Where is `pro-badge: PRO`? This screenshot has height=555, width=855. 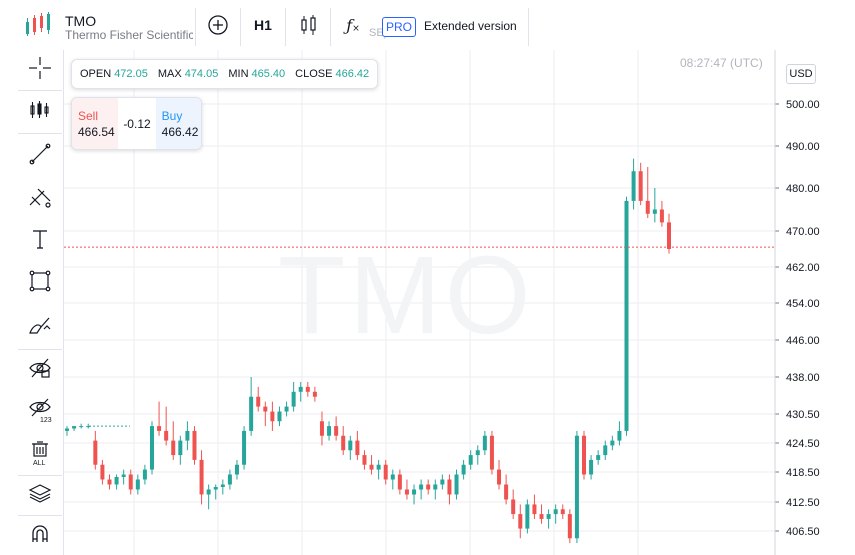
pro-badge: PRO is located at coordinates (399, 27).